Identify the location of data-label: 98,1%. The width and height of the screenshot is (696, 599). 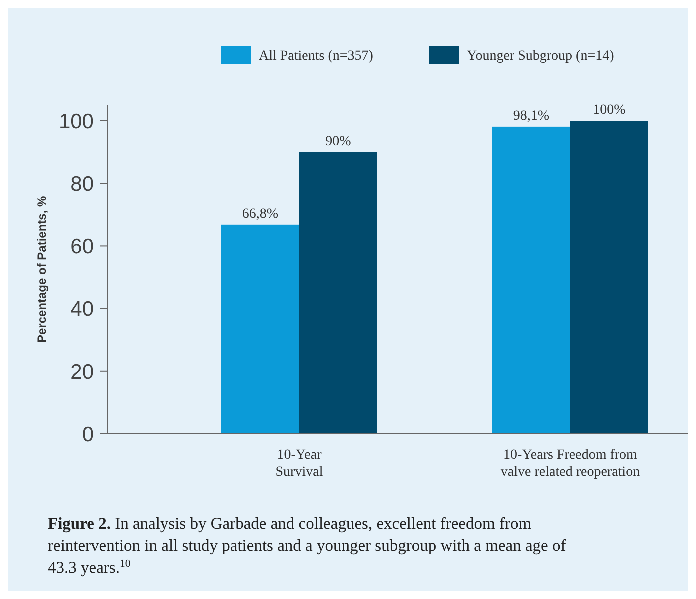
(531, 116).